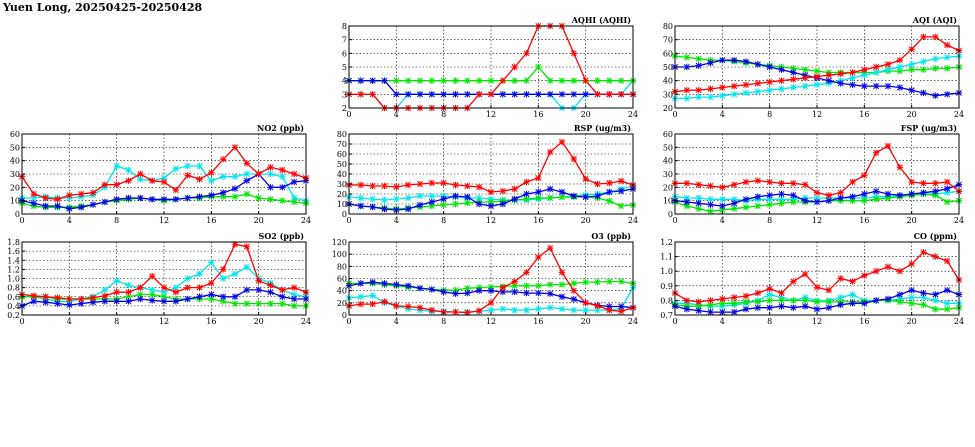 The height and width of the screenshot is (447, 975). Describe the element at coordinates (817, 170) in the screenshot. I see `series-red` at that location.